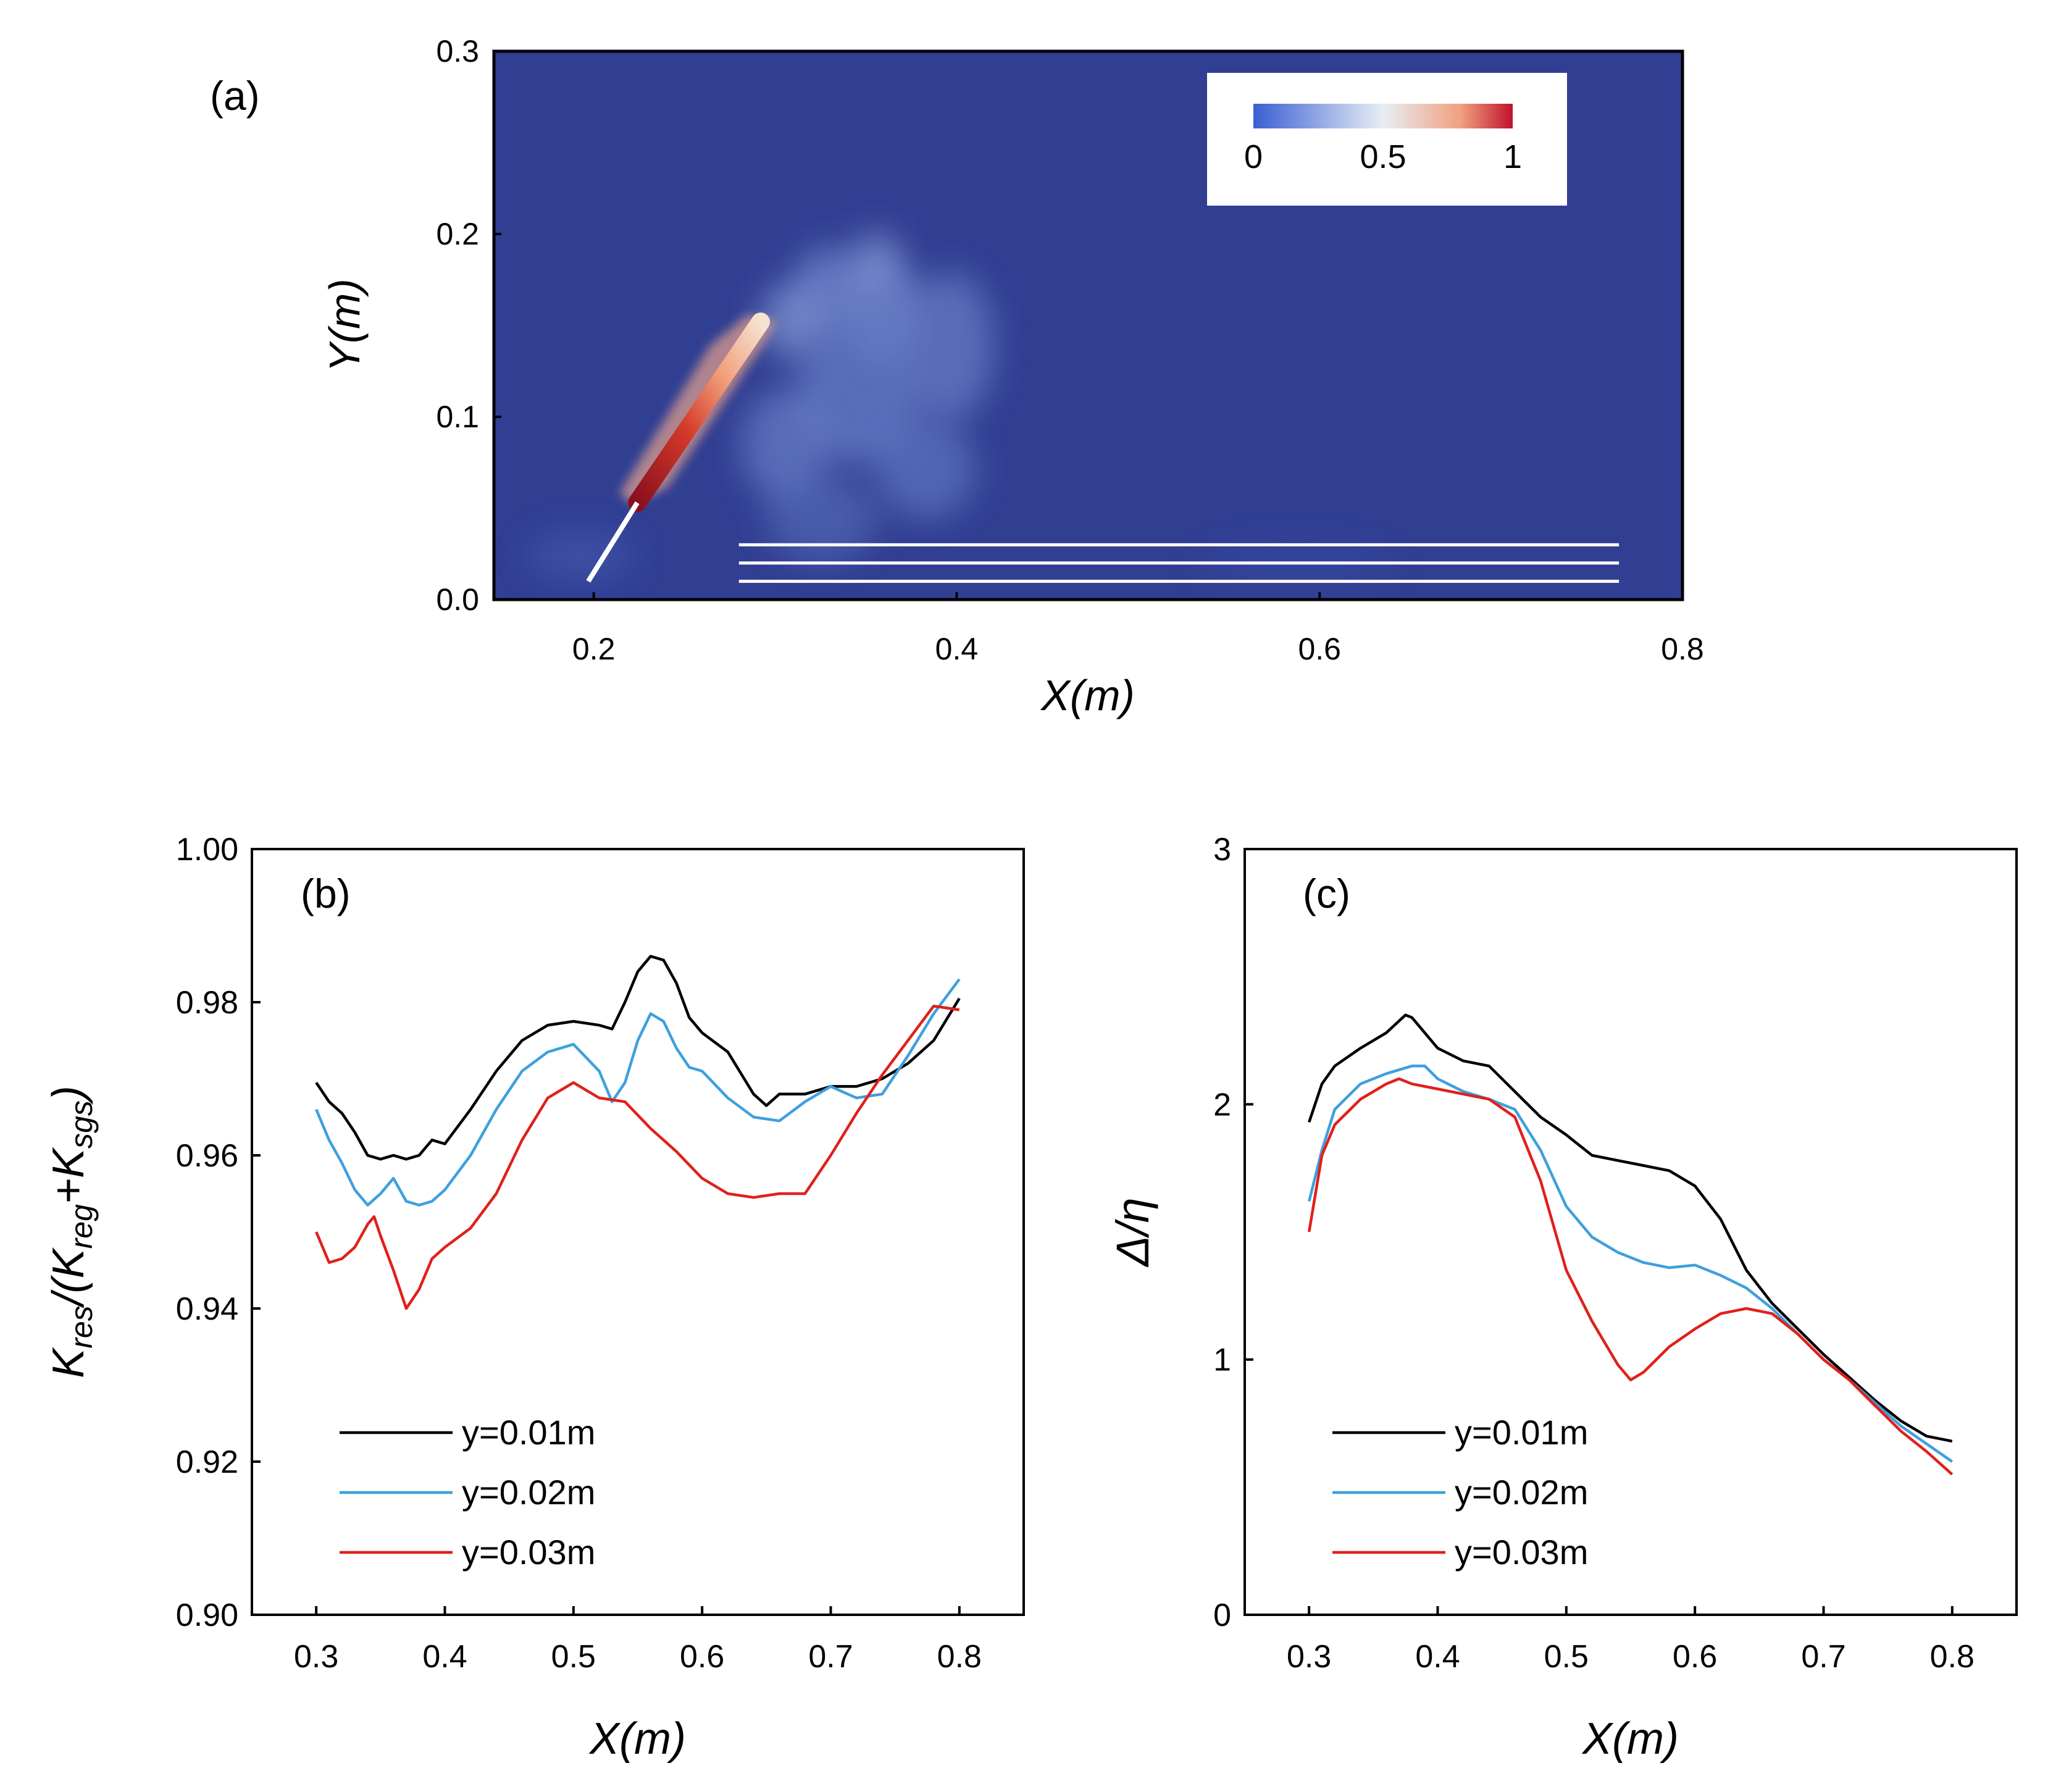  Describe the element at coordinates (457, 417) in the screenshot. I see `y-tick-label: 0.1` at that location.